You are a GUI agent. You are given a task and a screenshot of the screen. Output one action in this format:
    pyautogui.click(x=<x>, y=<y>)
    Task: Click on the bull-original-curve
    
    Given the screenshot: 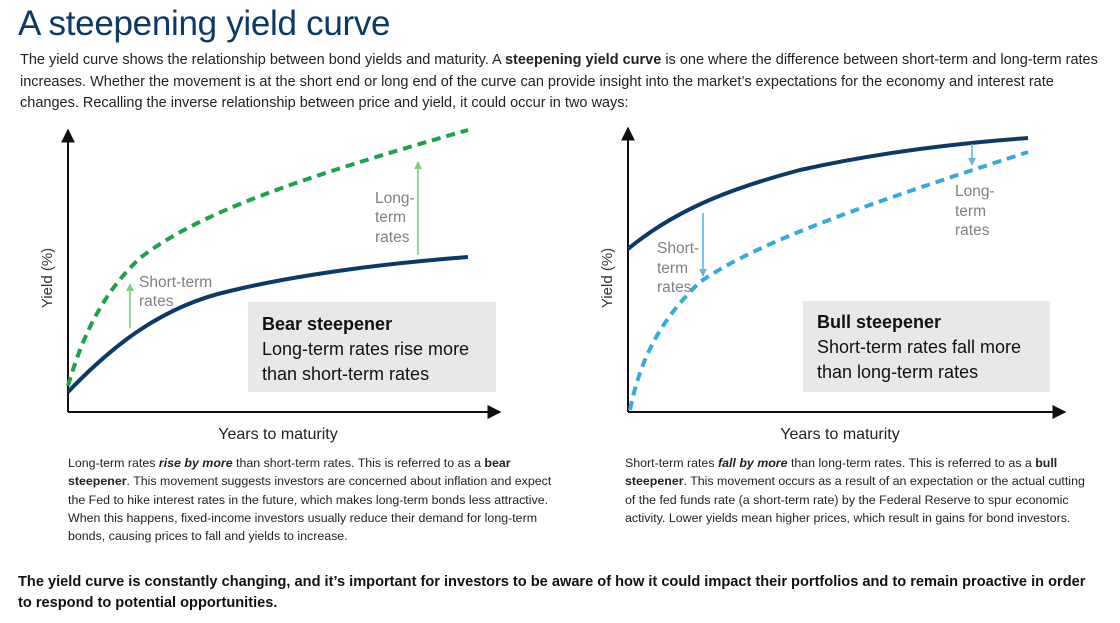 What is the action you would take?
    pyautogui.click(x=827, y=193)
    